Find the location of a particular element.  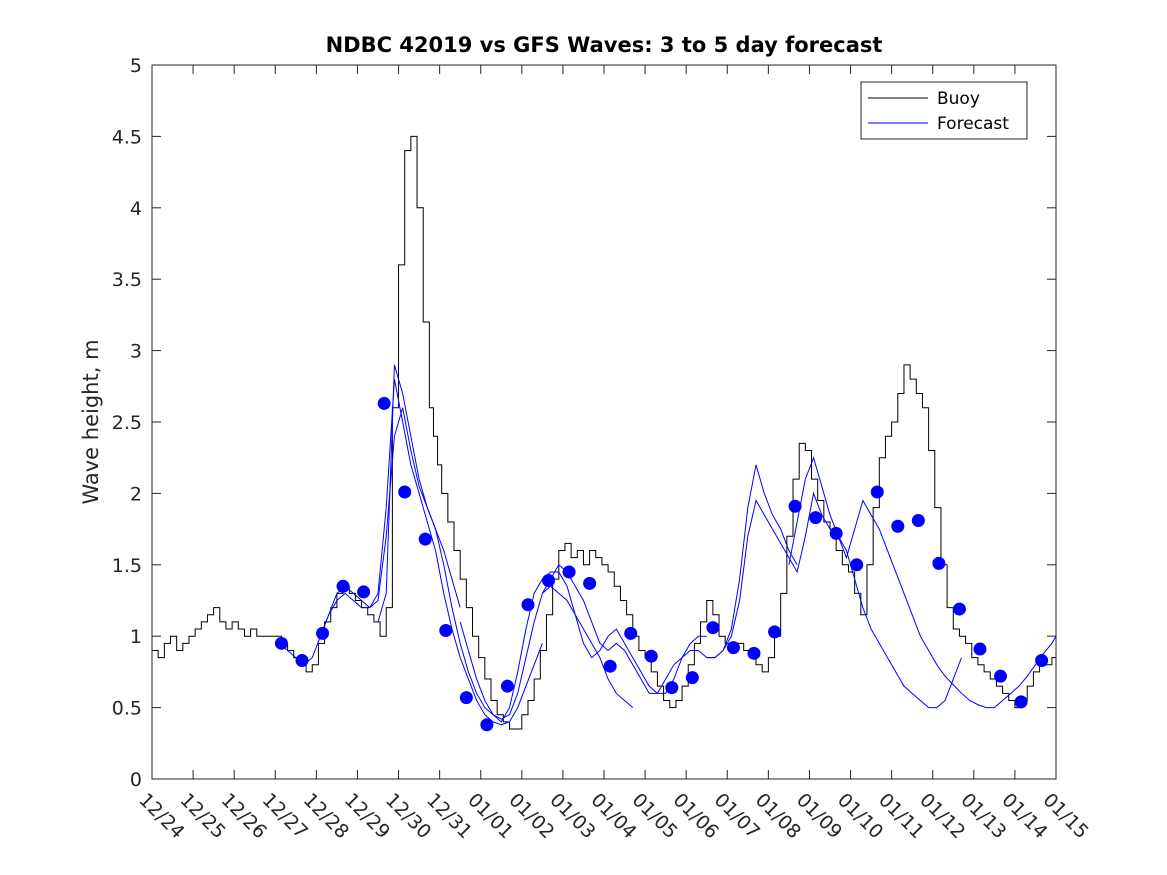

legend-buoy-label: Buoy is located at coordinates (958, 99).